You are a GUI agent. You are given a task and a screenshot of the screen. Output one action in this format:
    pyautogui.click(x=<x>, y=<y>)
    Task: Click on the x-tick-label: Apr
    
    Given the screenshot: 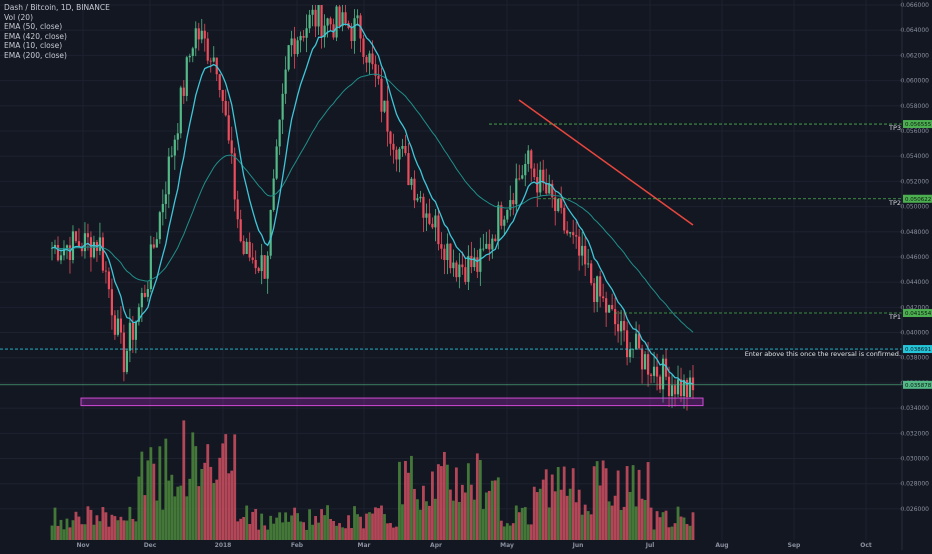 What is the action you would take?
    pyautogui.click(x=436, y=545)
    